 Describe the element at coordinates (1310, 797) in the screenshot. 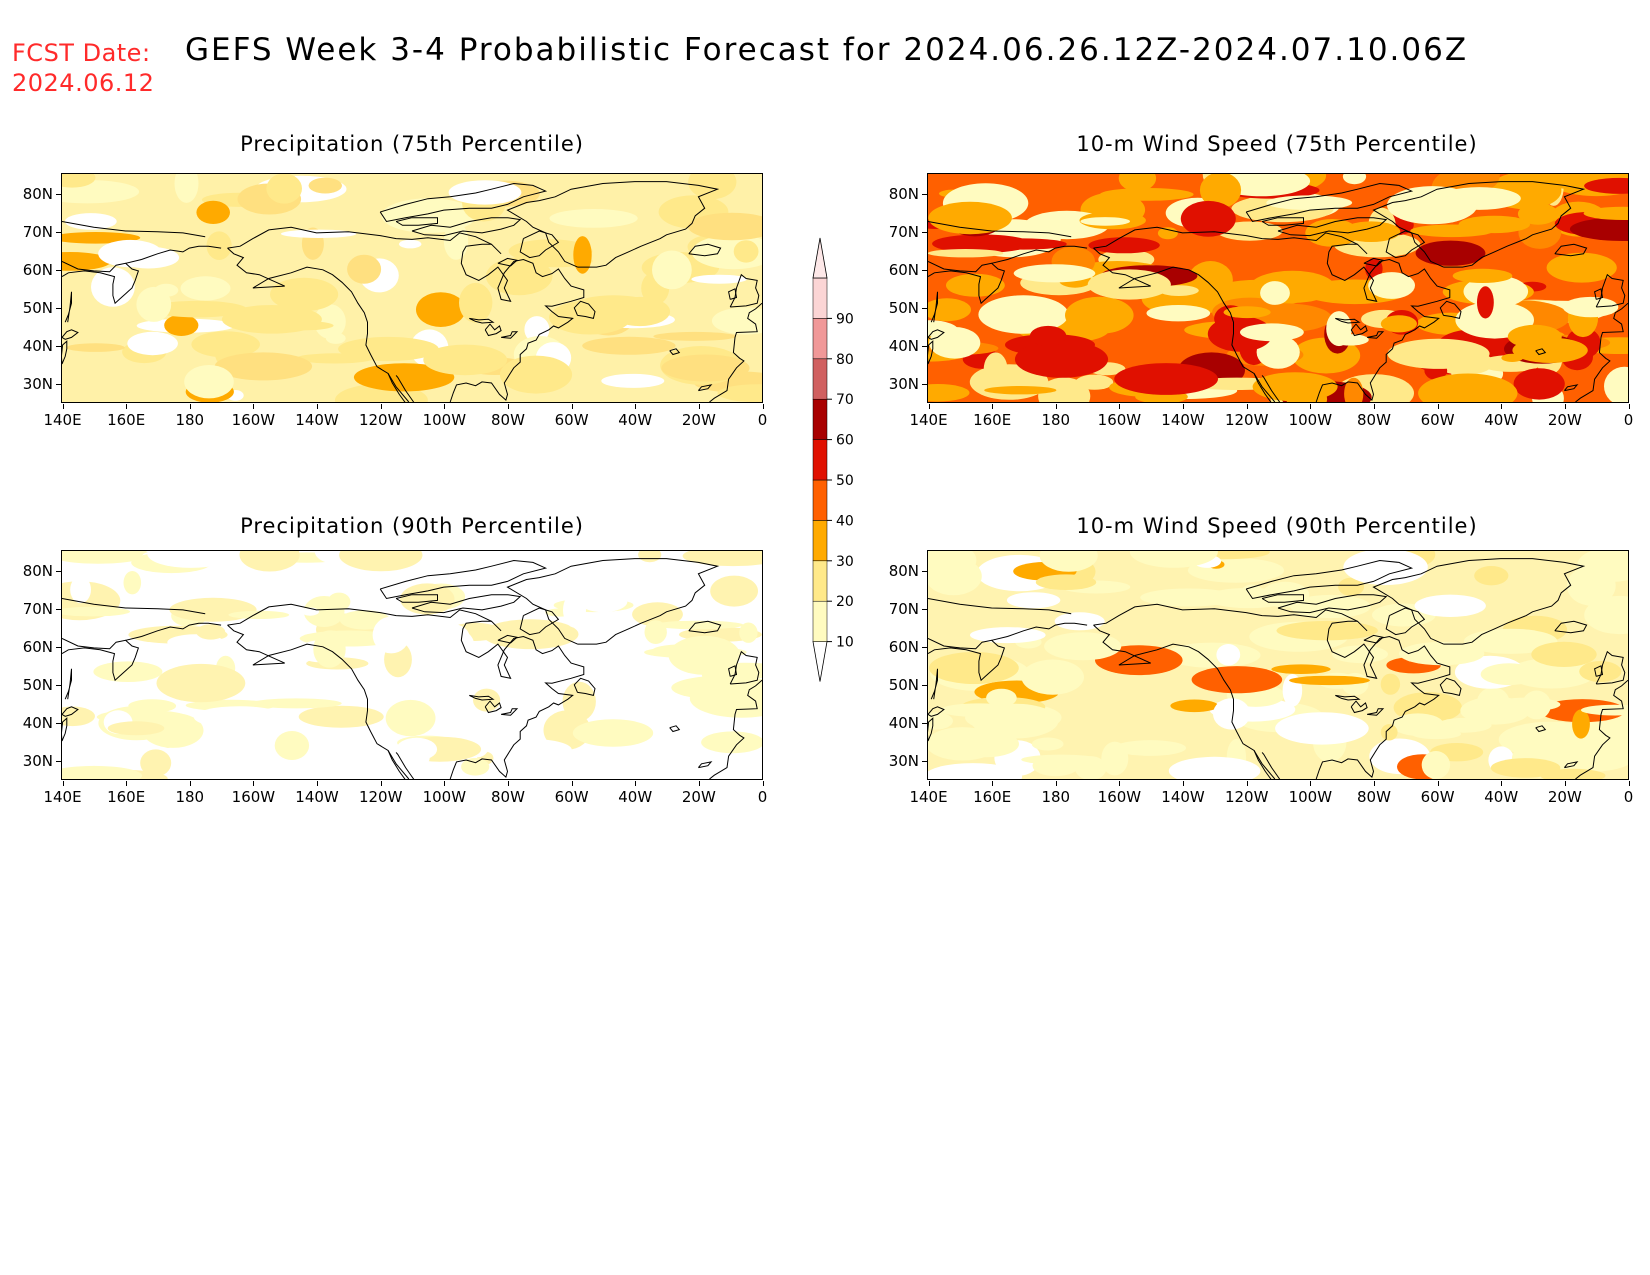

I see `x-tick-label: 100W` at that location.